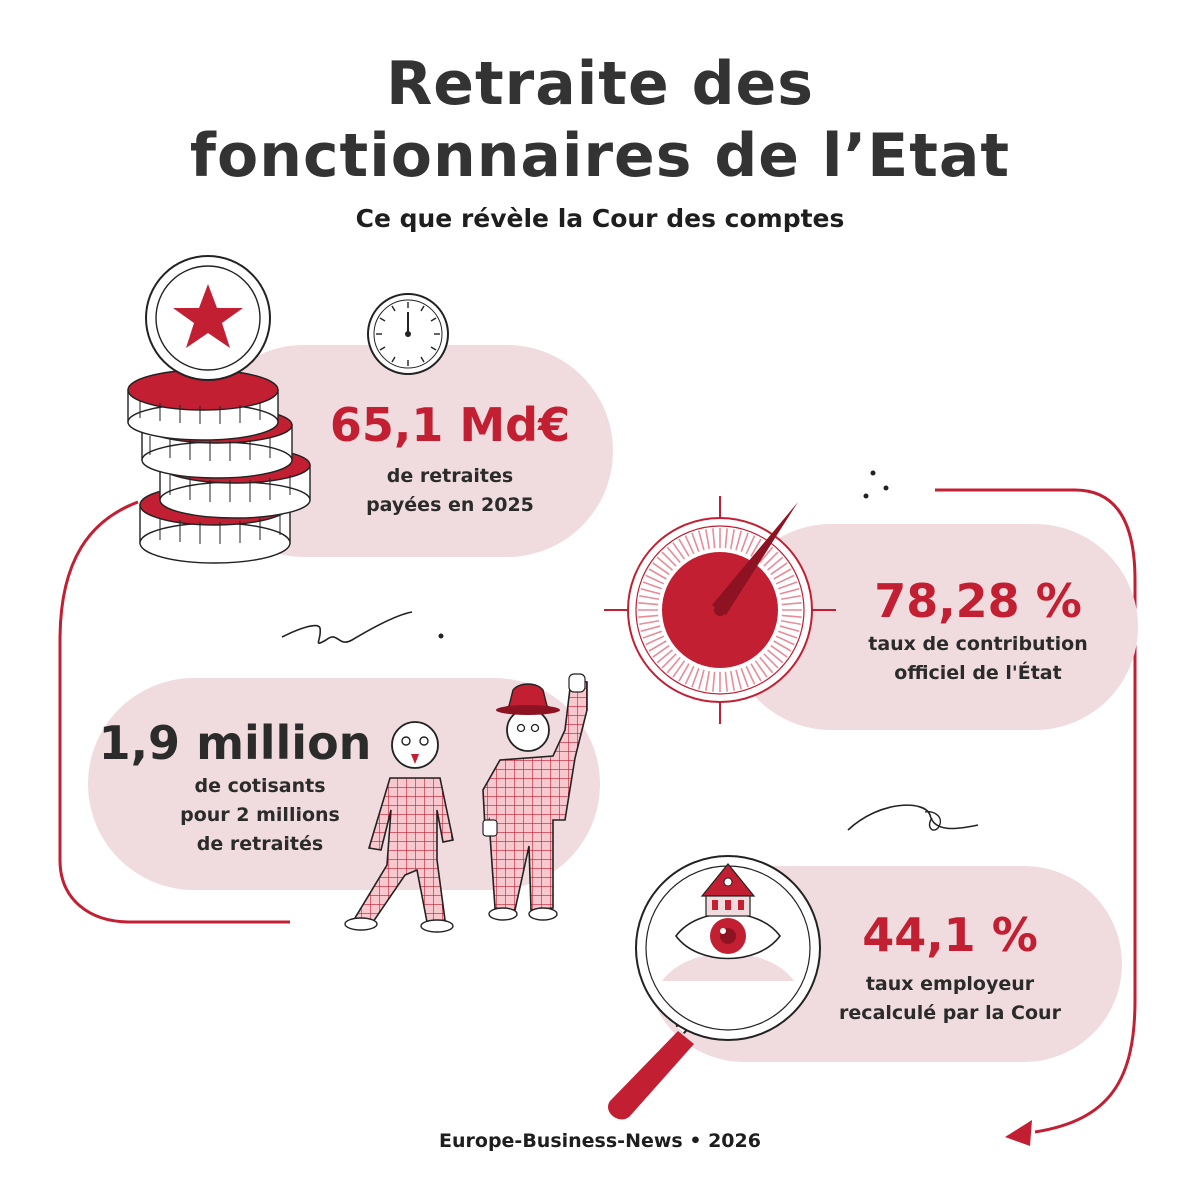 The width and height of the screenshot is (1200, 1200). What do you see at coordinates (600, 1141) in the screenshot?
I see `footer-credit: Europe-Business-News • 2026` at bounding box center [600, 1141].